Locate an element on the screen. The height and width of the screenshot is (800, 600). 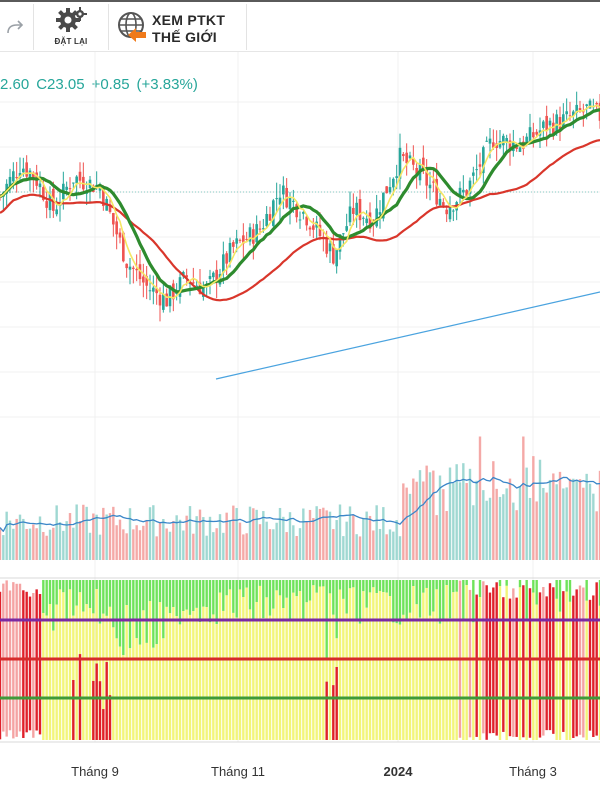
reset-button: ĐẶT LẠI is located at coordinates (71, 28).